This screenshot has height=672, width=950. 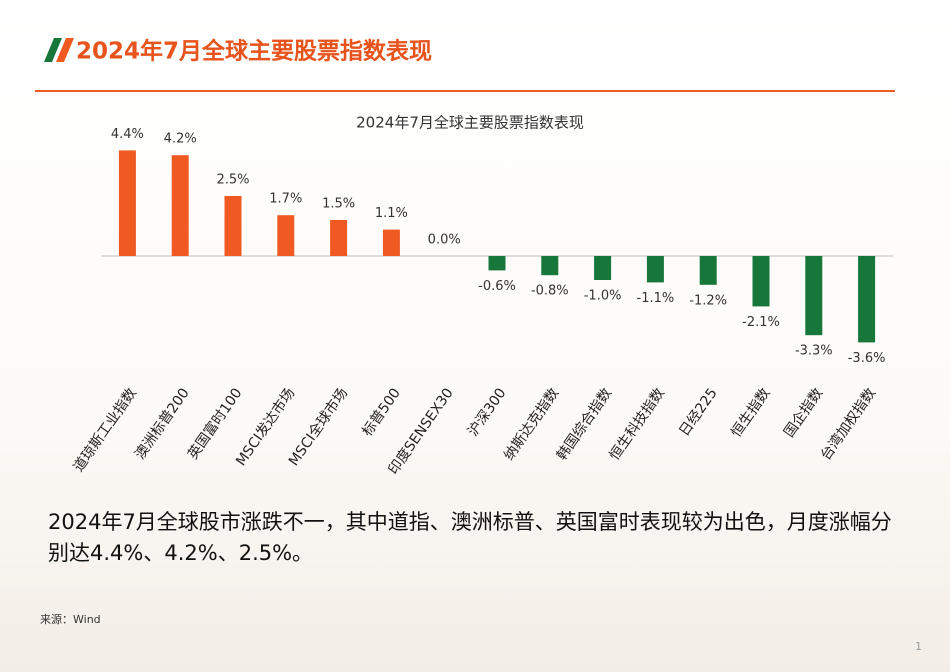 I want to click on x-tick-label: 澳洲标普200, so click(x=162, y=423).